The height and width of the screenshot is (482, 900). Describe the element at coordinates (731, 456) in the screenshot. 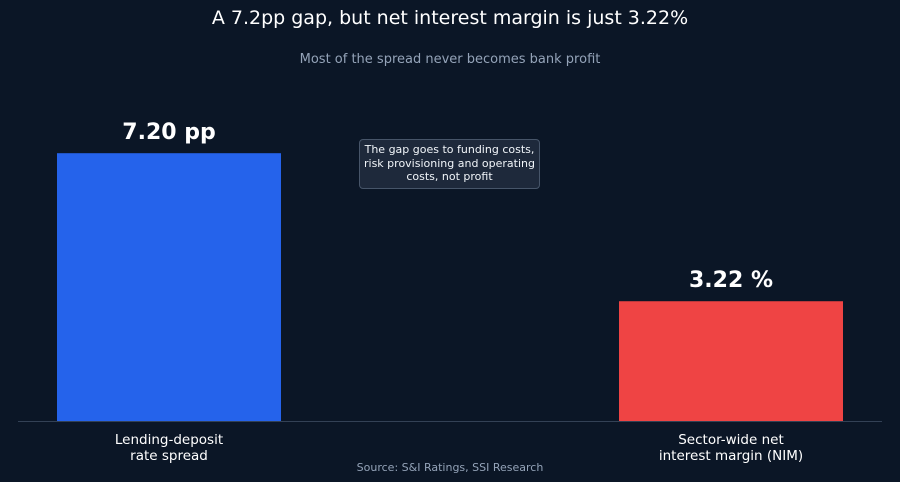

I see `category-label: interest margin (NIM)` at that location.